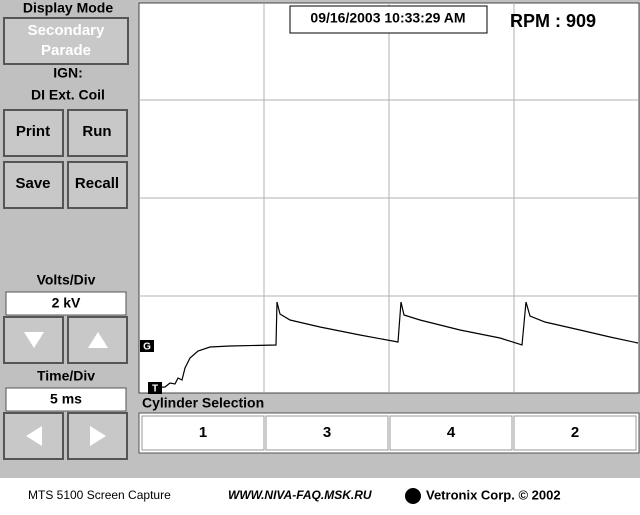 The height and width of the screenshot is (515, 640). Describe the element at coordinates (66, 30) in the screenshot. I see `display-mode-text: Secondary` at that location.